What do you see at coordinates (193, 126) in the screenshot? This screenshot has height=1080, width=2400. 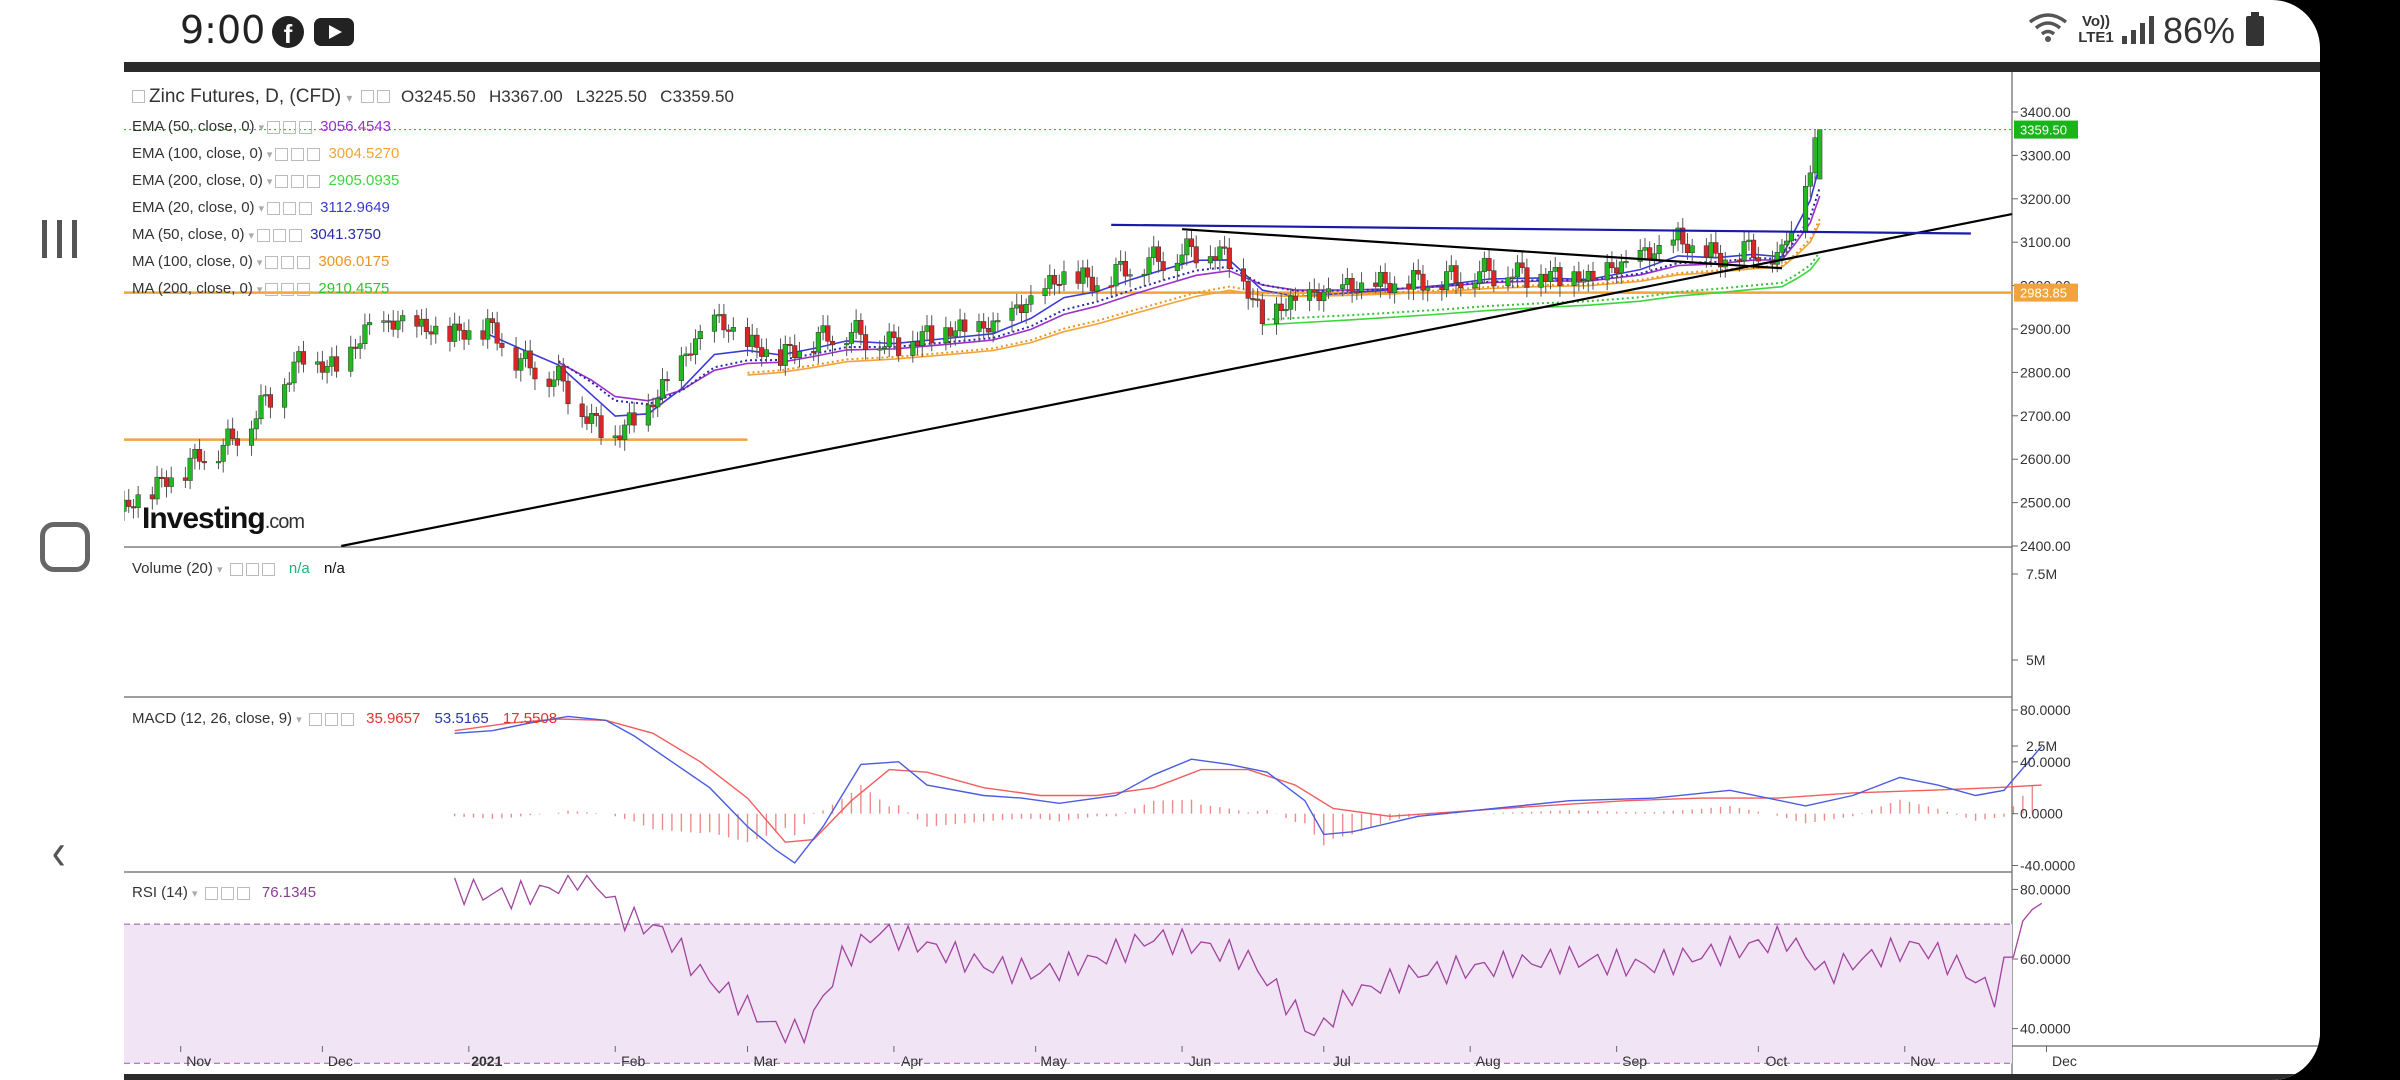 I see `indicator-label: EMA (50, close, 0)` at bounding box center [193, 126].